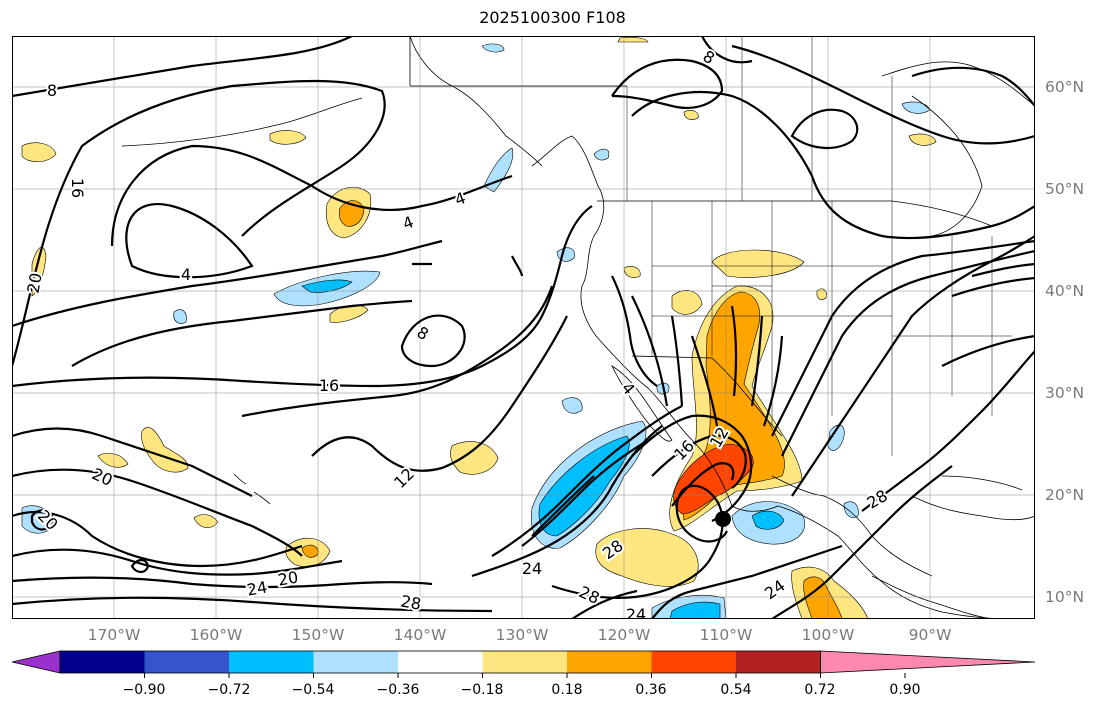 This screenshot has height=712, width=1105. What do you see at coordinates (723, 519) in the screenshot?
I see `storm-center-marker` at bounding box center [723, 519].